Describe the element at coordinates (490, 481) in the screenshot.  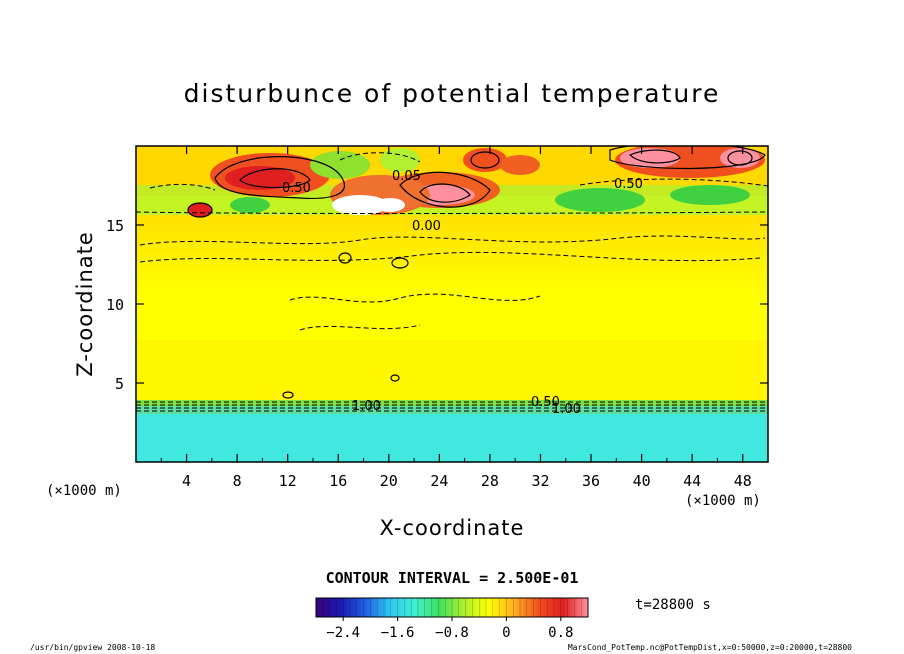
I see `x-tick-label: 28` at that location.